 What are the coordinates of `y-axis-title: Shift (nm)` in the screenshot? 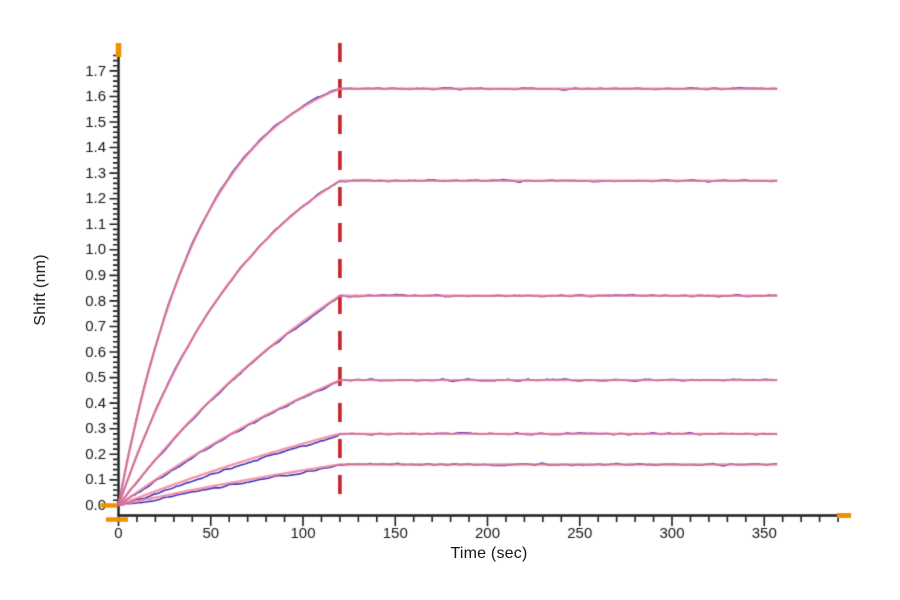 It's located at (40, 290).